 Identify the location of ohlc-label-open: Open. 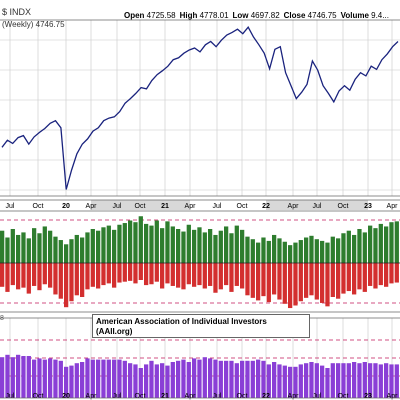
(135, 15).